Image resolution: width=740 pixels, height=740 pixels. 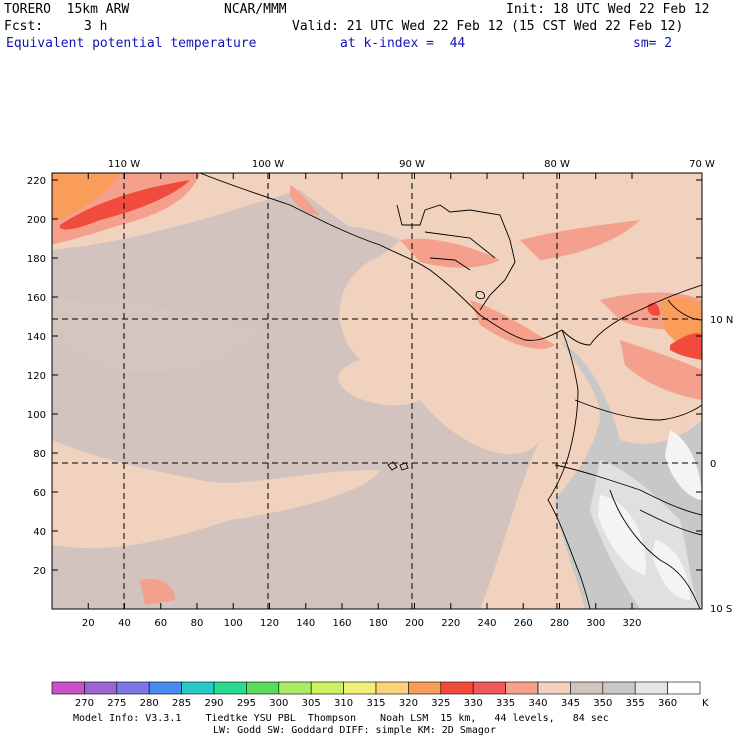 I want to click on colorbar-label: 360, so click(x=667, y=703).